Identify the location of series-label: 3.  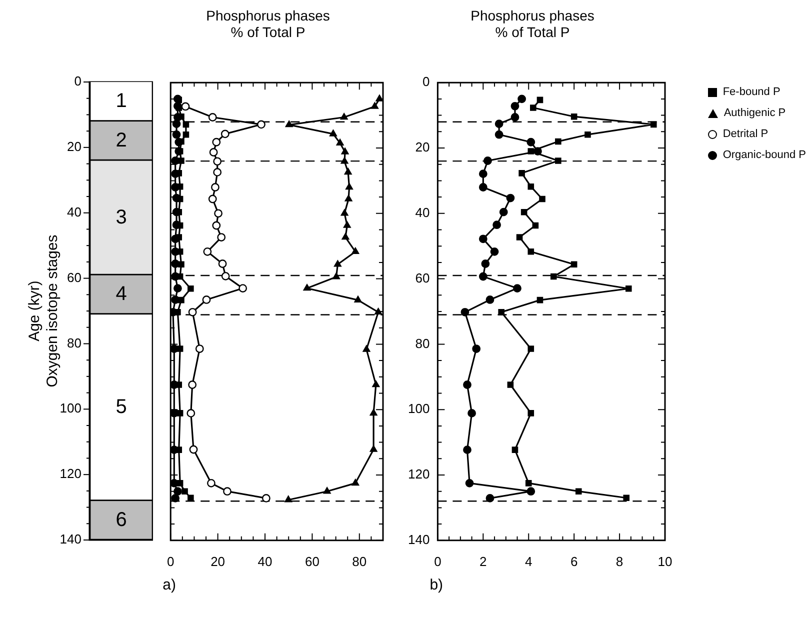
(121, 217).